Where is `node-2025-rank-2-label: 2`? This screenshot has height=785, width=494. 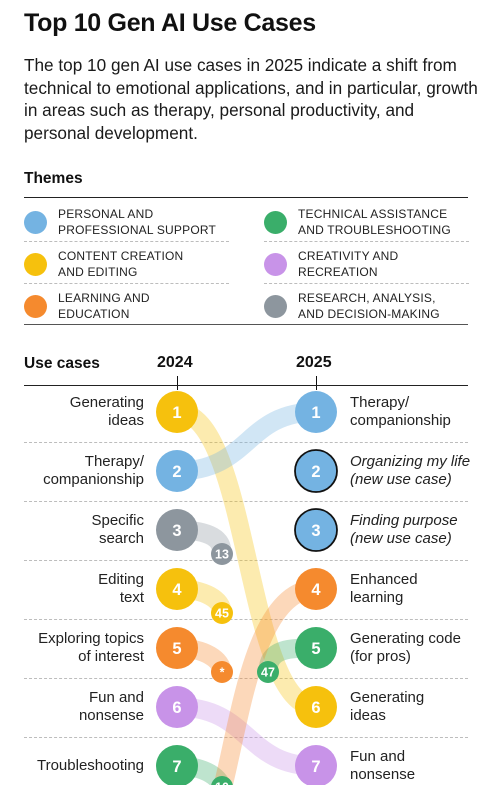
node-2025-rank-2-label: 2 is located at coordinates (315, 472).